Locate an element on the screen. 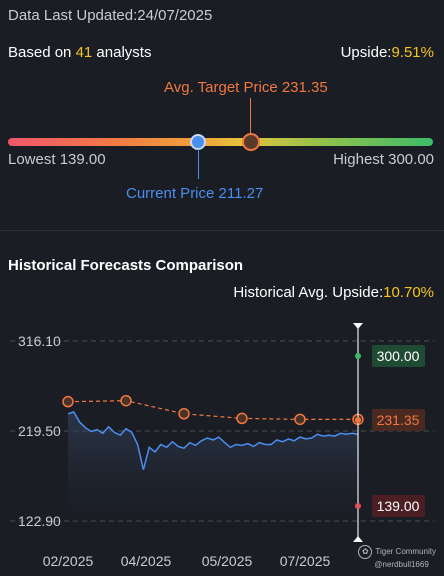 The width and height of the screenshot is (444, 576). area-layer is located at coordinates (213, 466).